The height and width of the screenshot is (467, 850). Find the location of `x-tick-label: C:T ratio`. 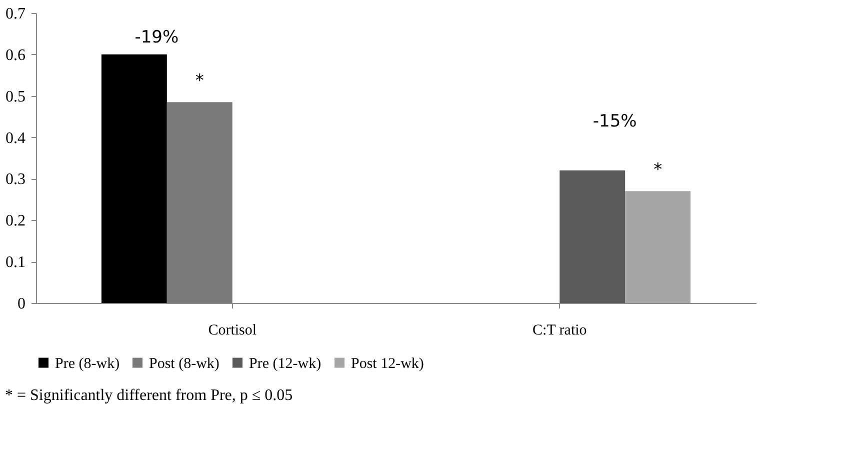

x-tick-label: C:T ratio is located at coordinates (559, 330).